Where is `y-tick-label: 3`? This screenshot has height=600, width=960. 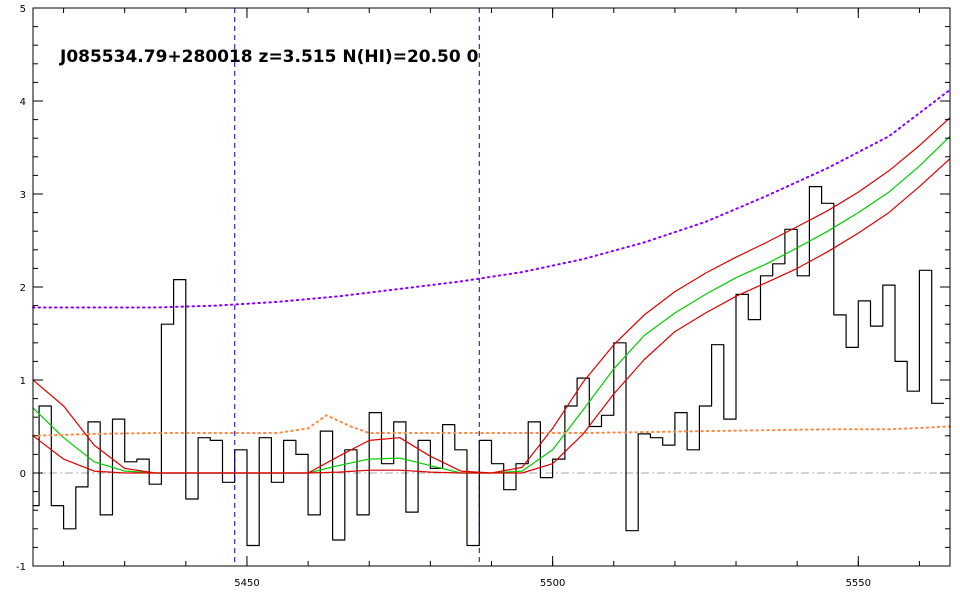
y-tick-label: 3 is located at coordinates (23, 195).